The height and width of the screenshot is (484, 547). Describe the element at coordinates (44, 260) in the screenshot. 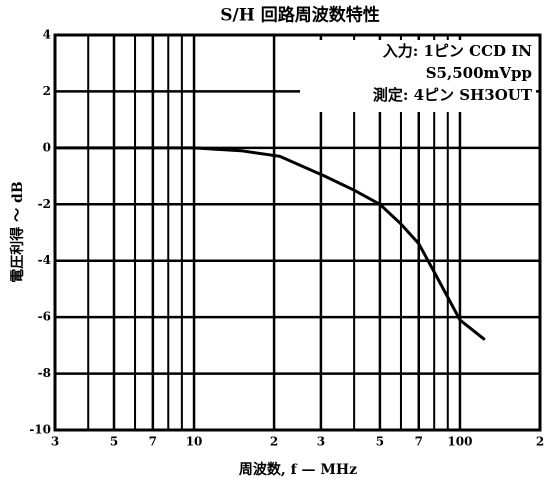

I see `y-tick-label: -4` at that location.